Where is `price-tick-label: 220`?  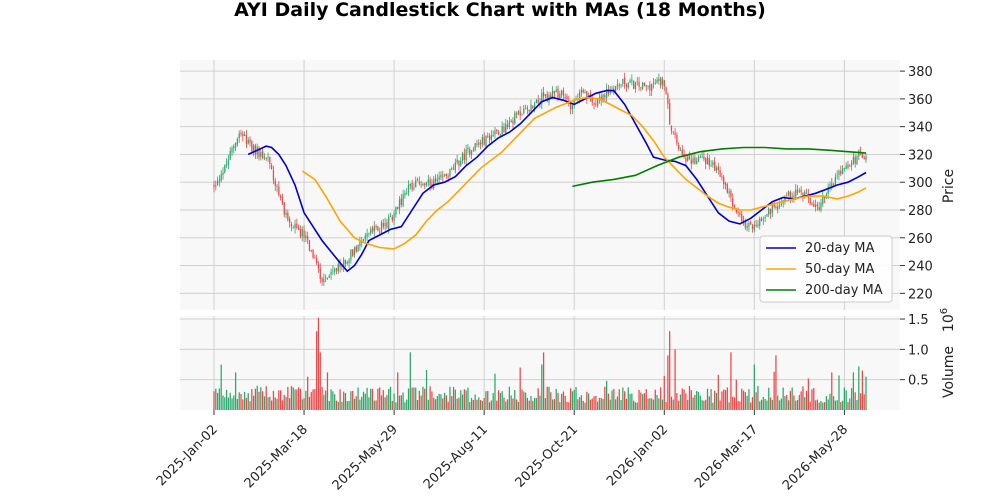 price-tick-label: 220 is located at coordinates (920, 294).